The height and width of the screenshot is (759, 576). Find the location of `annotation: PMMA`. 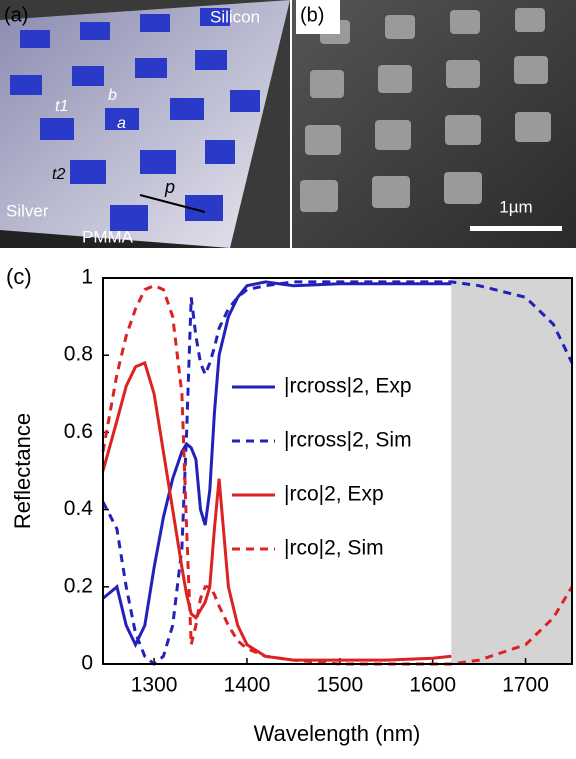

annotation: PMMA is located at coordinates (108, 236).